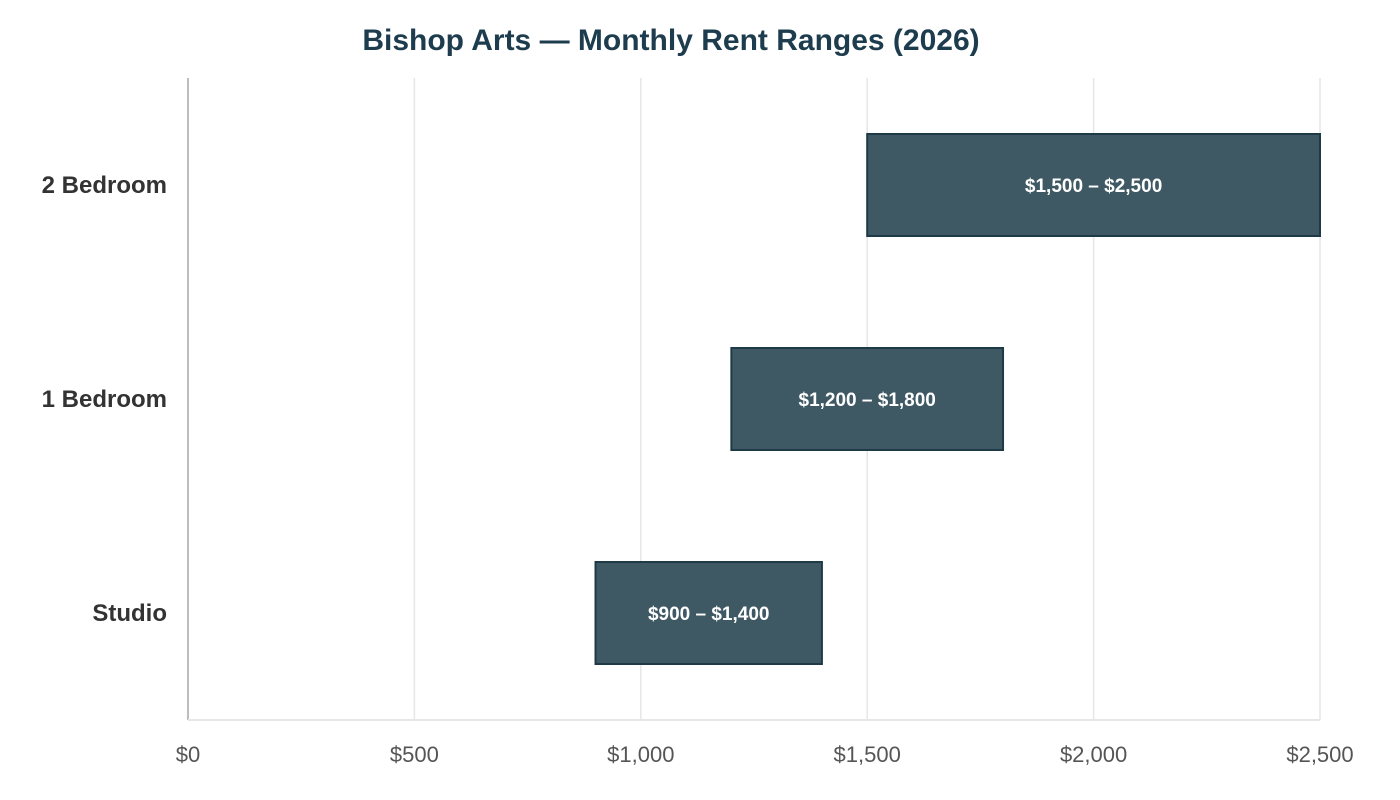 The height and width of the screenshot is (800, 1400). I want to click on chart-title: Bishop Arts — Monthly Rent Ranges (2026), so click(670, 40).